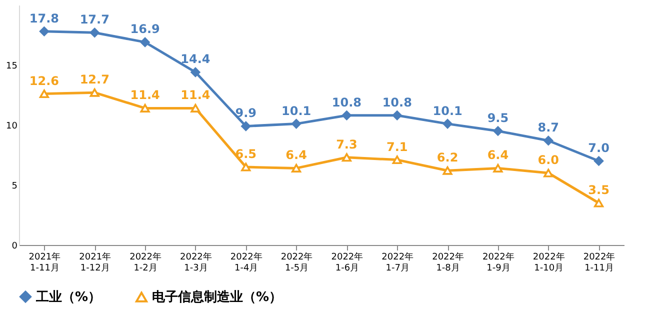  I want to click on x-tick-label: 2022年 1-2月, so click(146, 263).